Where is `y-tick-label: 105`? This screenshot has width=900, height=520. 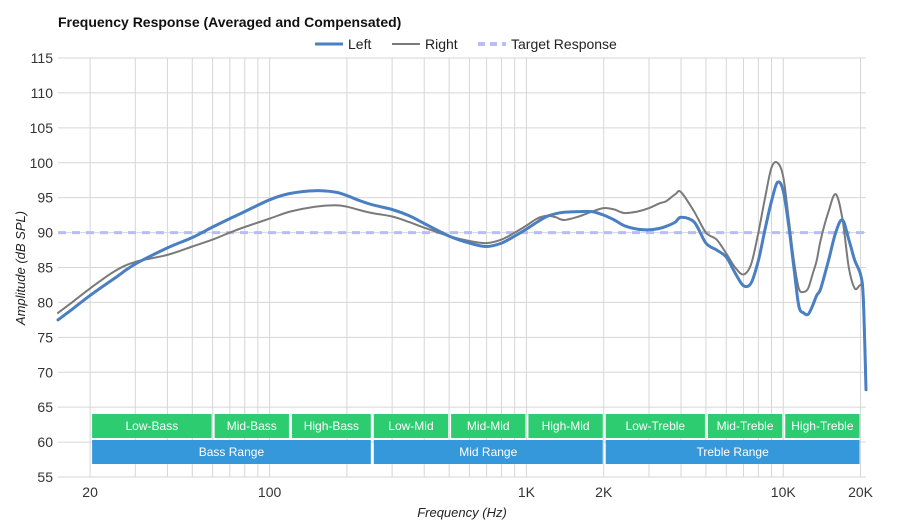 y-tick-label: 105 is located at coordinates (42, 128).